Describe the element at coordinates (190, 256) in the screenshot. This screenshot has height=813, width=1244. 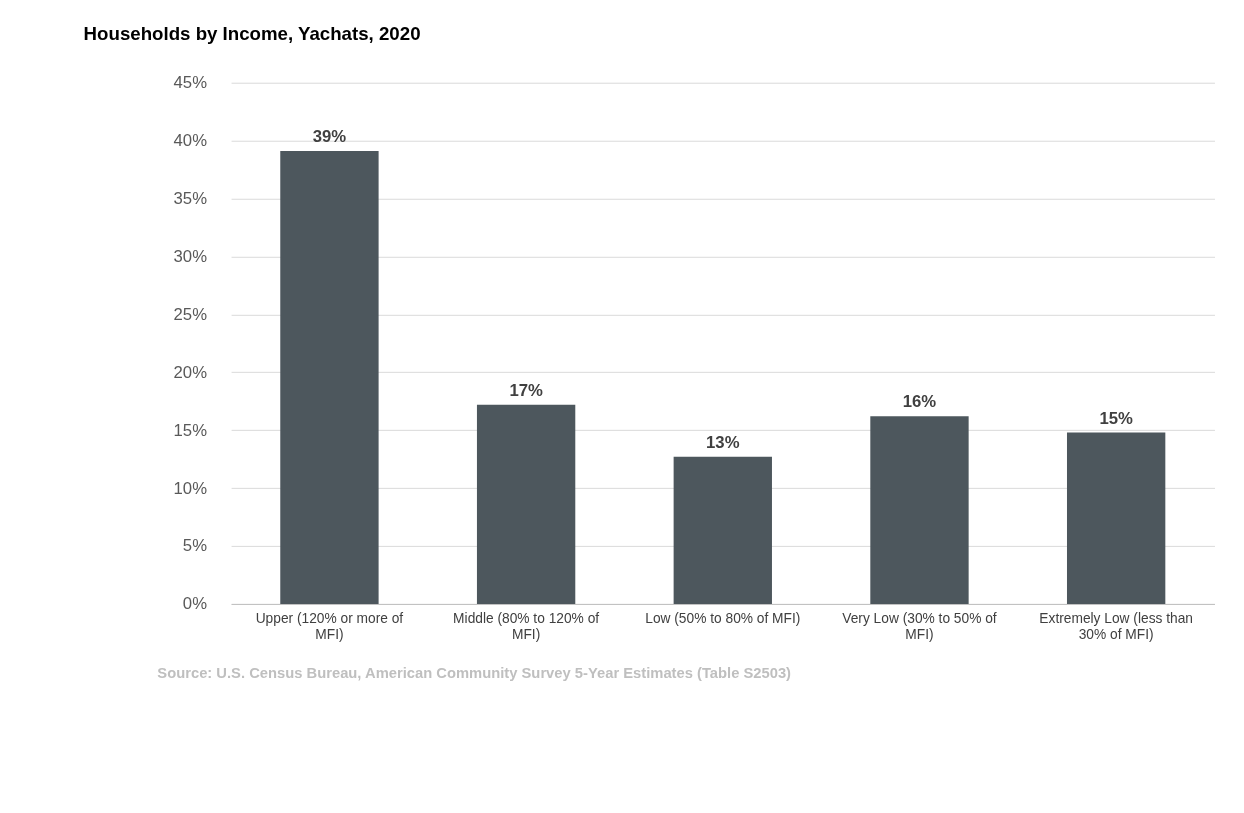
I see `y-tick-label: 30%` at that location.